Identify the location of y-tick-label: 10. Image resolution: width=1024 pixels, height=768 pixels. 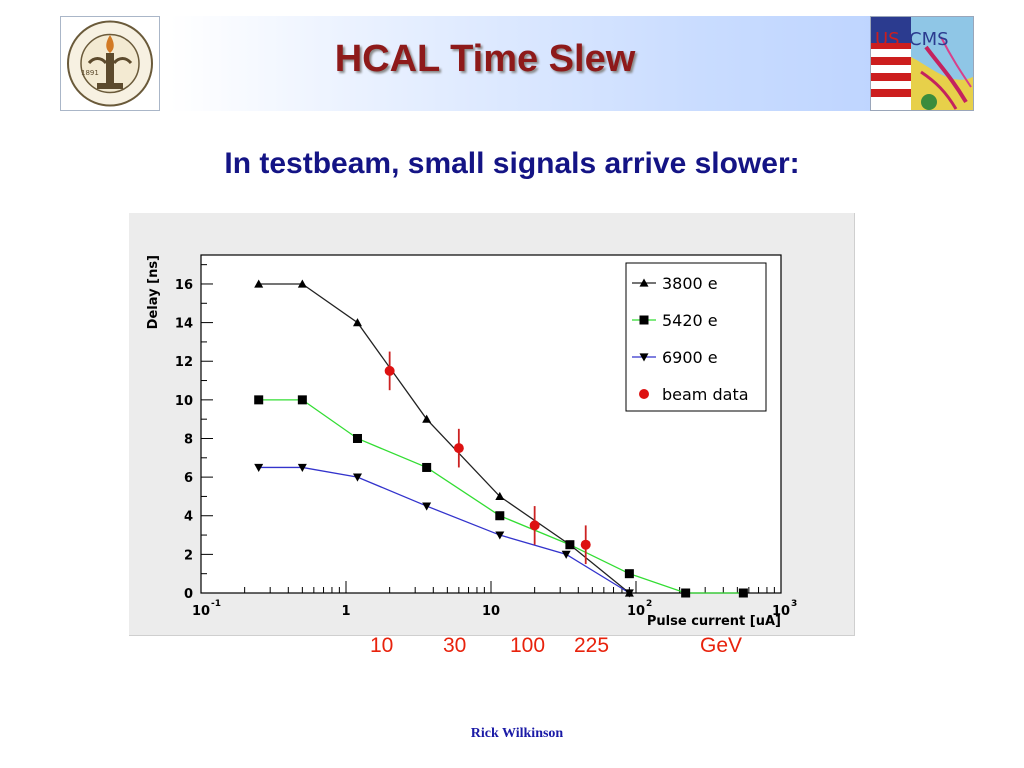
(184, 401).